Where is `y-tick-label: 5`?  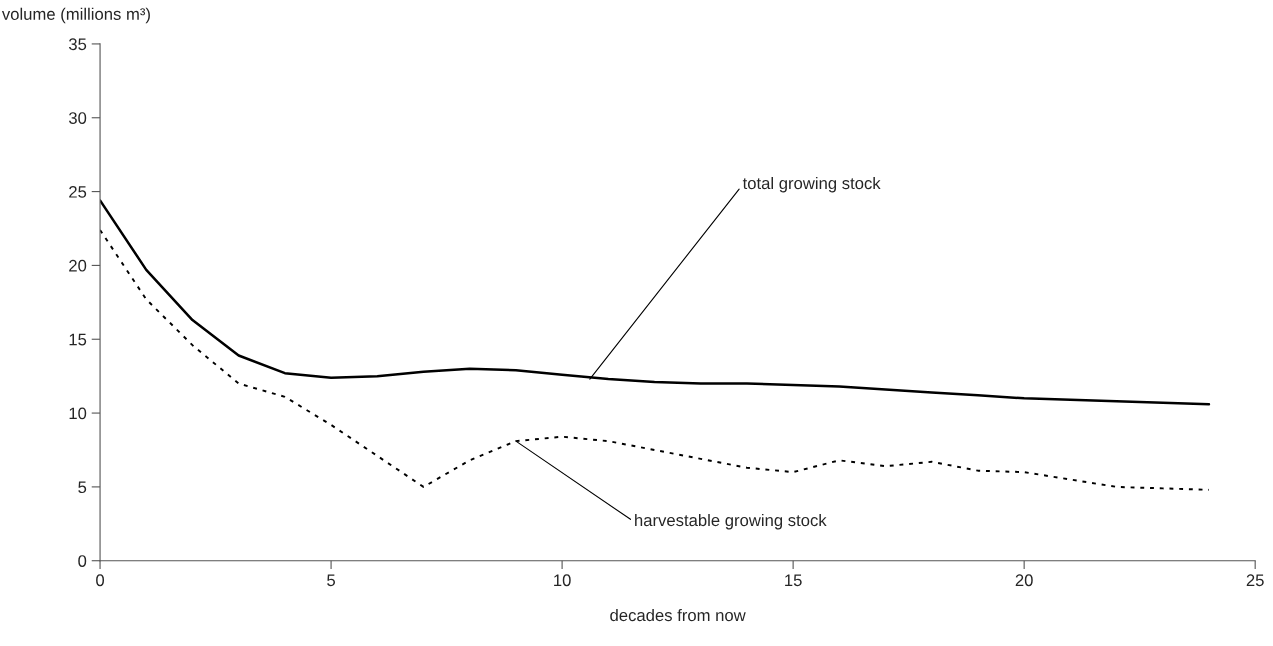 y-tick-label: 5 is located at coordinates (82, 487).